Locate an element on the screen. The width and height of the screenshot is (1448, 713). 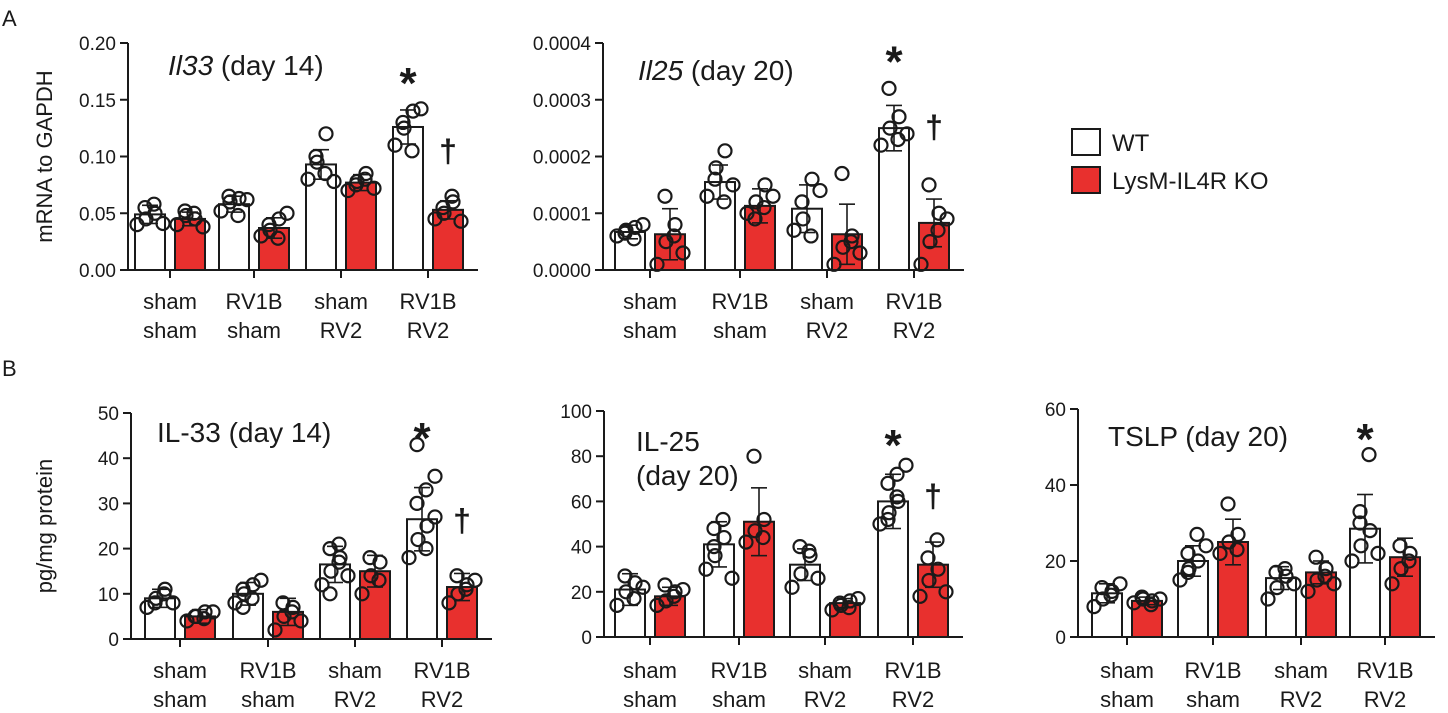
chart-title-gene: Il25 is located at coordinates (661, 70).